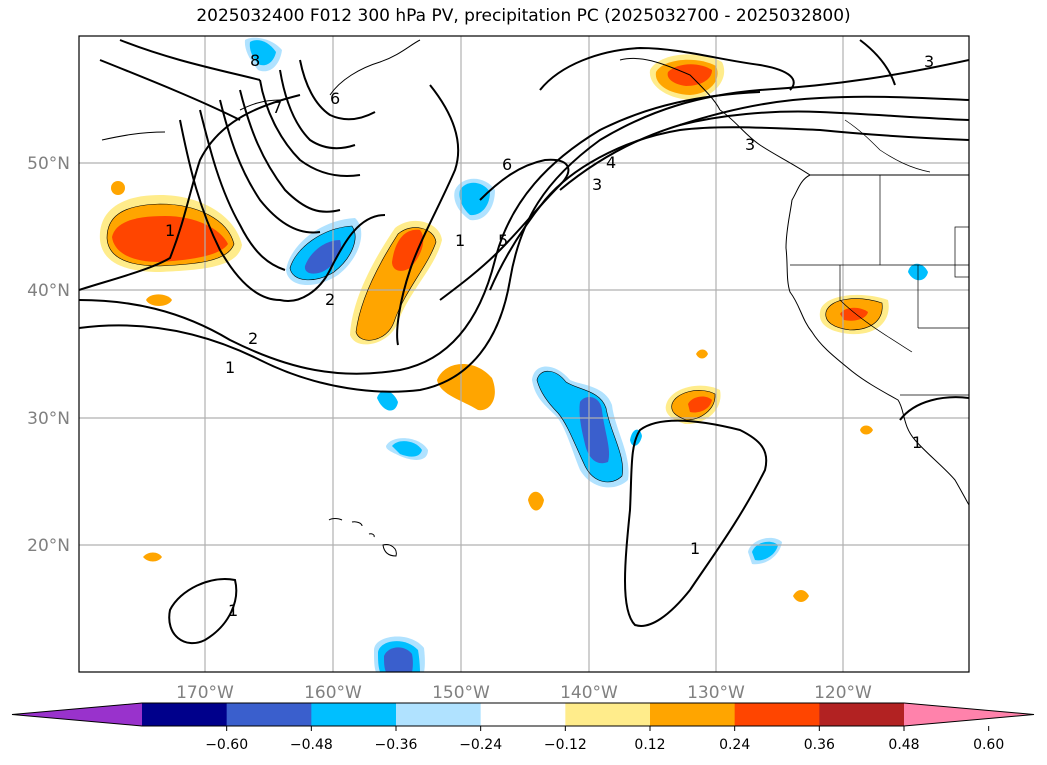 The image size is (1047, 765). I want to click on lon-label: 120°W, so click(843, 693).